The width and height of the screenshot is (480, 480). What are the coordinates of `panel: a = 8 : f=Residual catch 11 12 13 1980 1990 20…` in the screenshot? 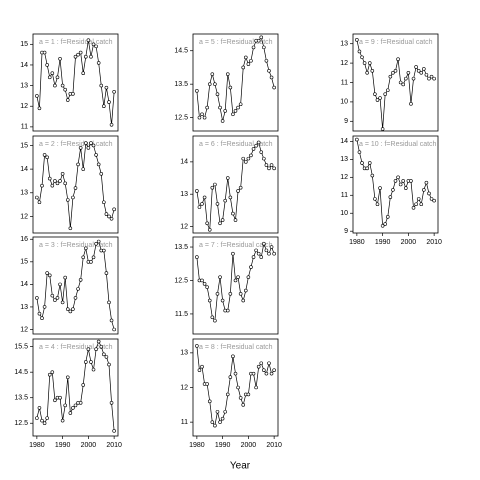 It's located at (231, 393).